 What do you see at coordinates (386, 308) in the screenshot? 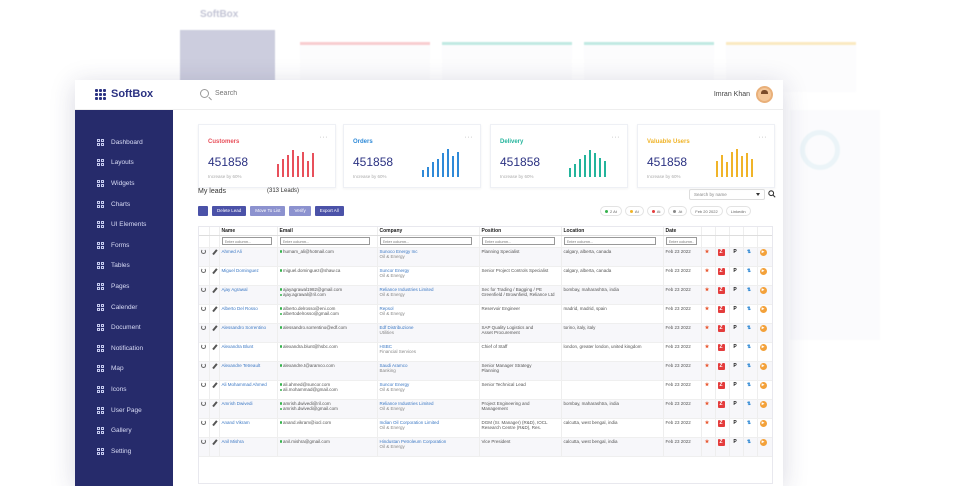
I see `company-name: Repsol` at bounding box center [386, 308].